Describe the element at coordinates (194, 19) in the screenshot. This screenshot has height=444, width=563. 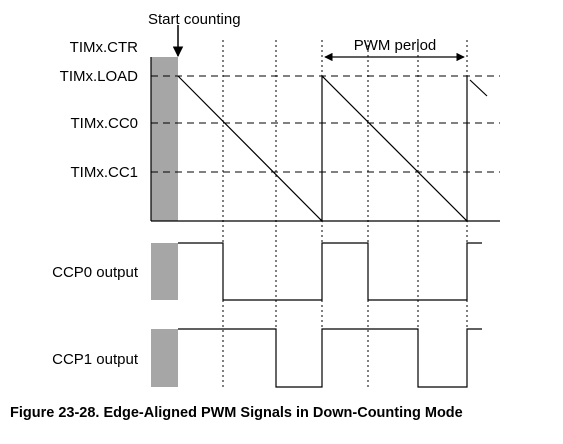
I see `start-counting-label: Start counting` at that location.